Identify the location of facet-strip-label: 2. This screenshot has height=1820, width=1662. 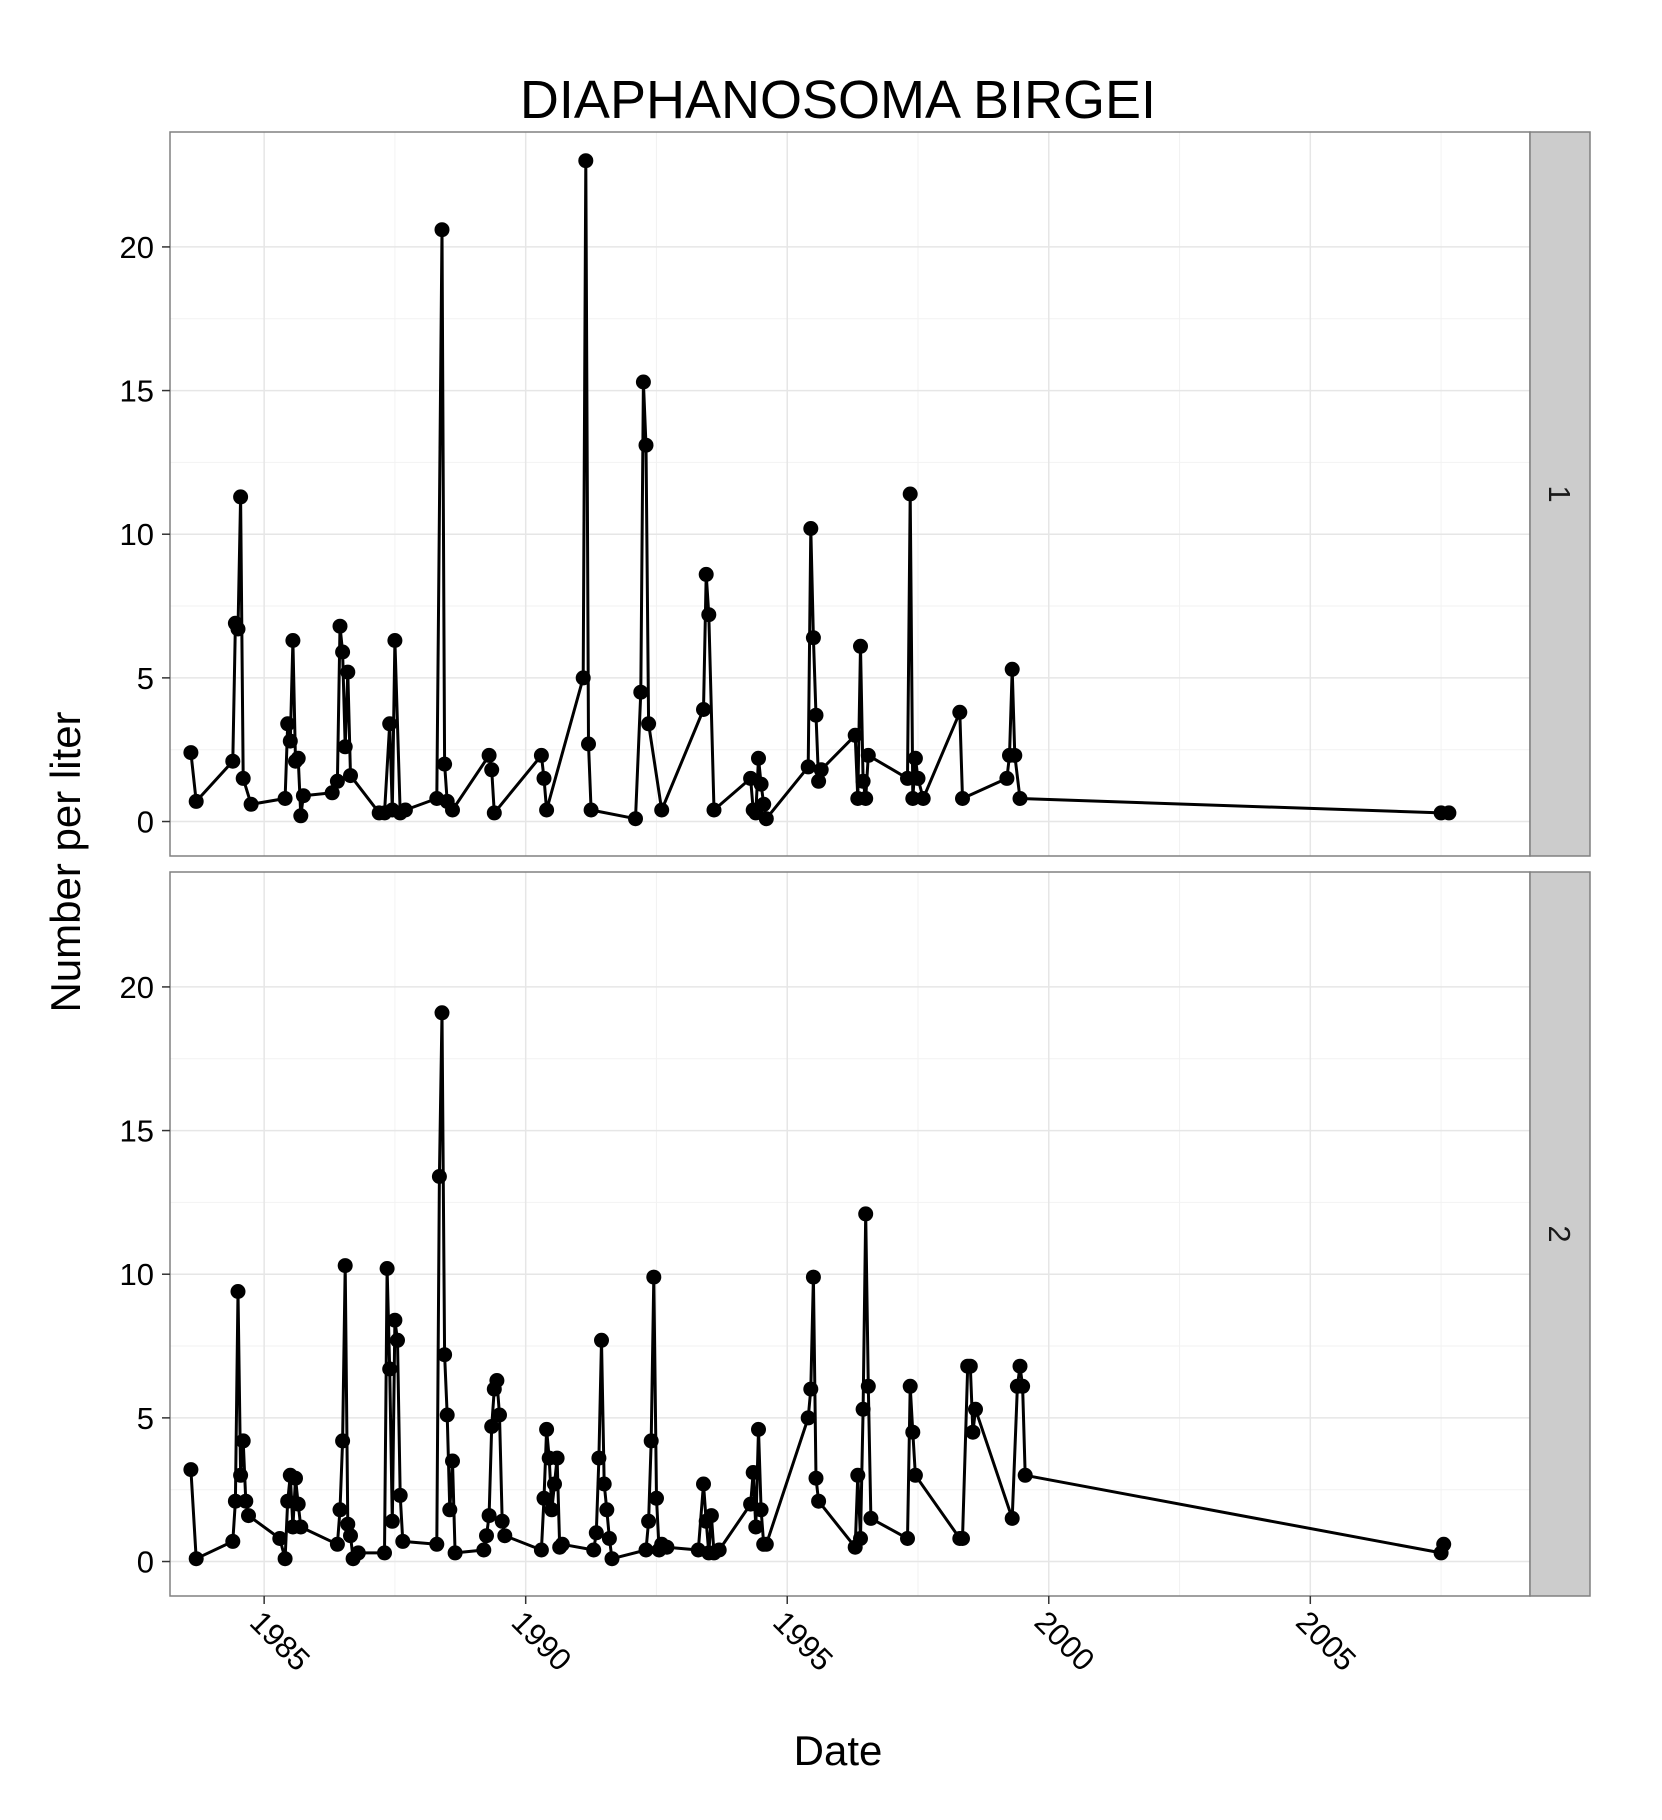
(1559, 1233).